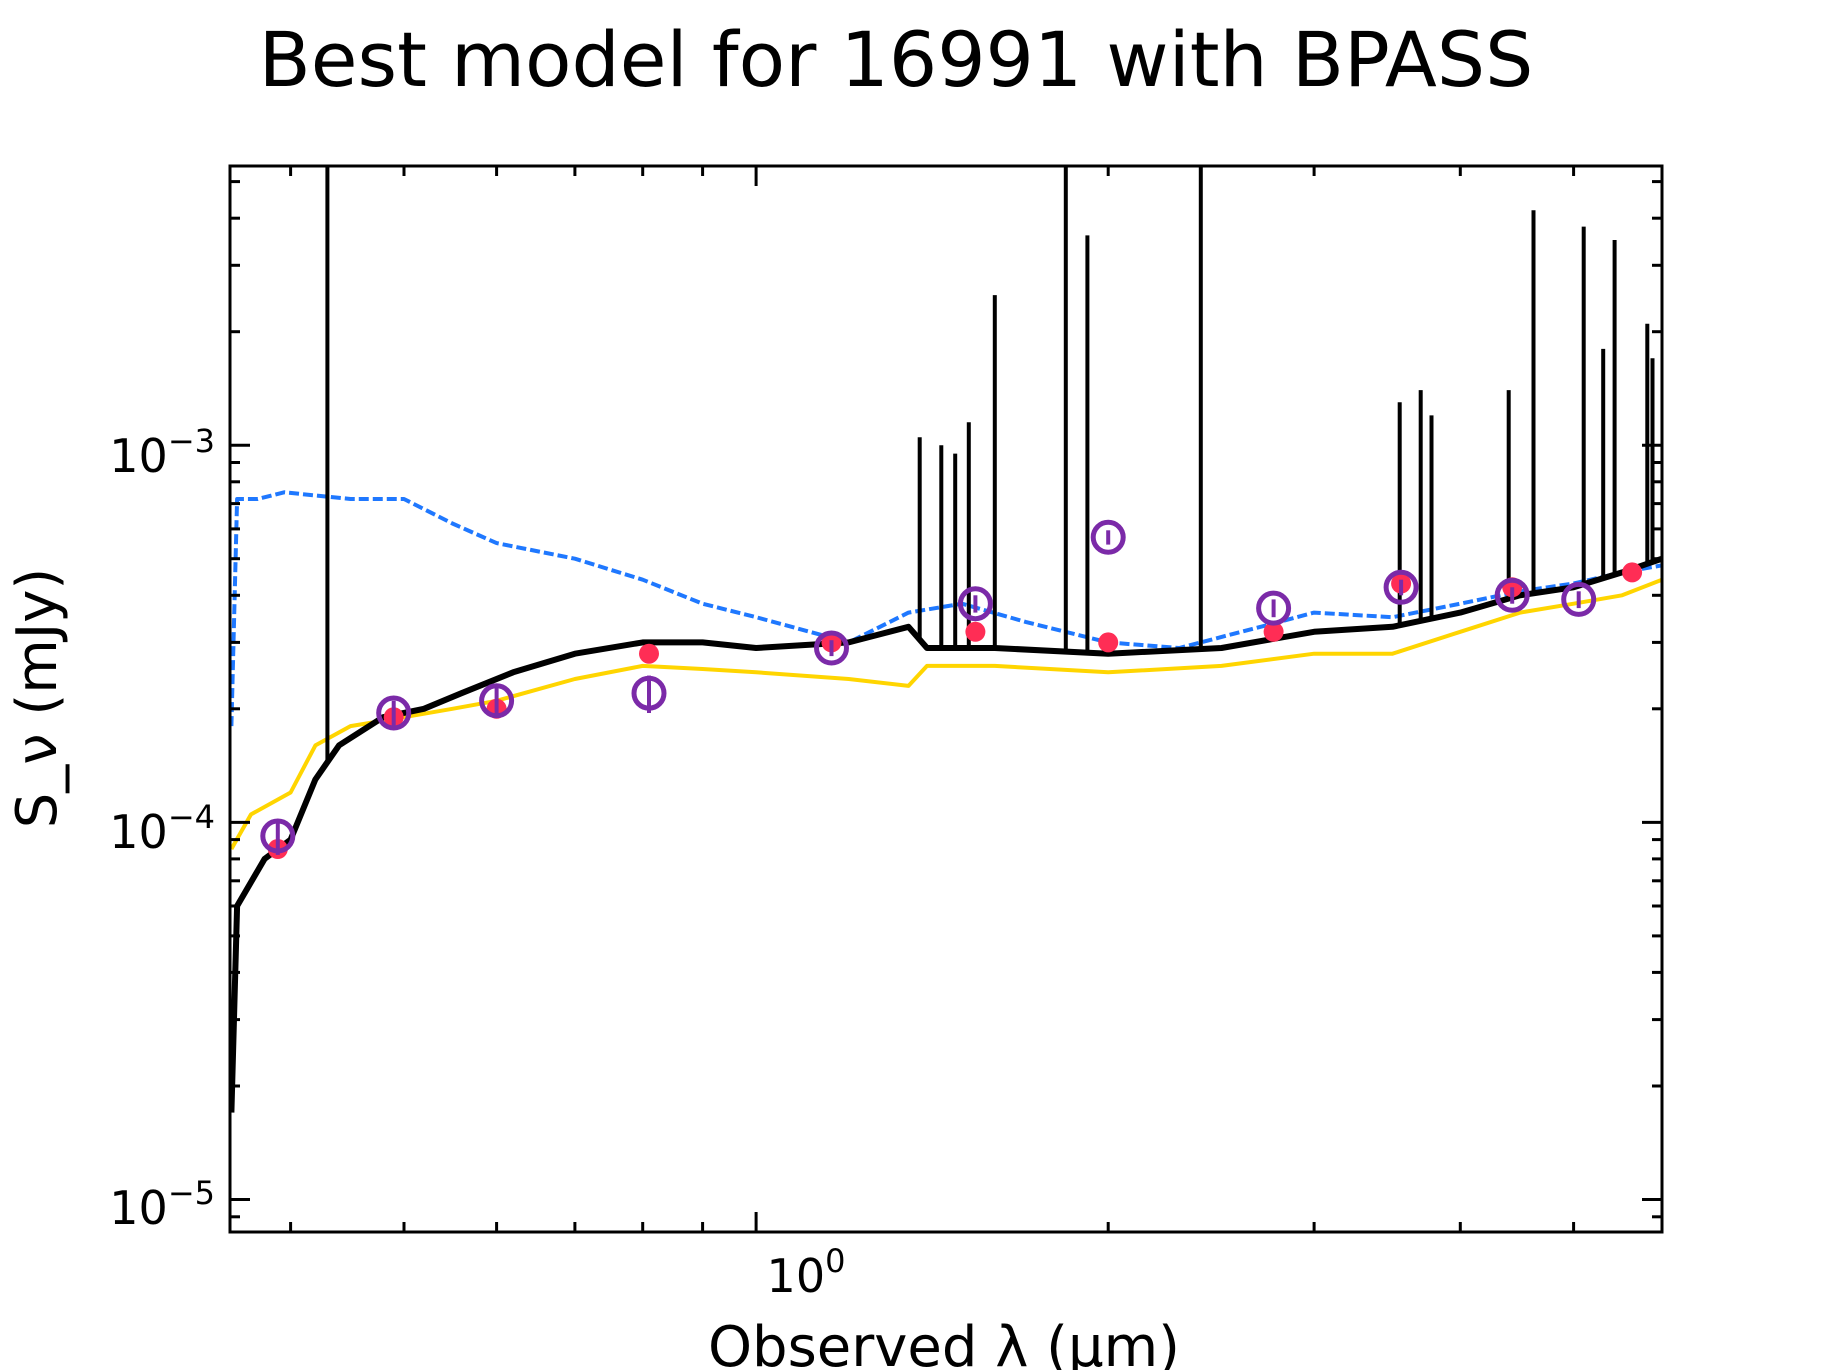 This screenshot has height=1370, width=1826. What do you see at coordinates (37, 698) in the screenshot?
I see `y-axis-label: S_ν (mJy)` at bounding box center [37, 698].